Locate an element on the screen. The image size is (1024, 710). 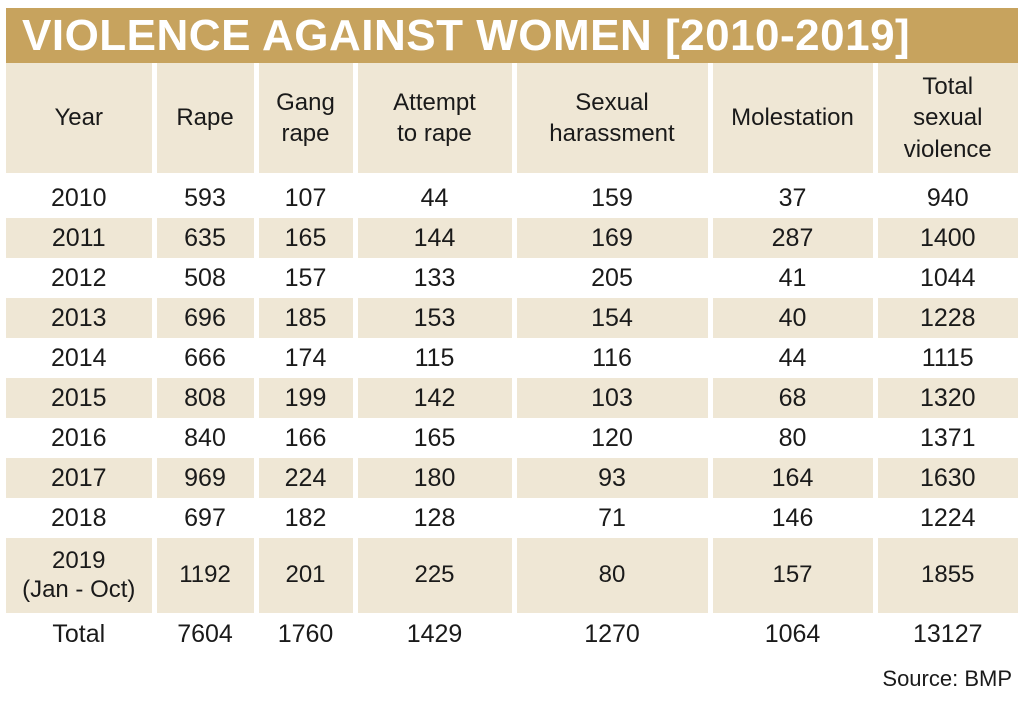
column-header-text: Rape is located at coordinates (205, 118).